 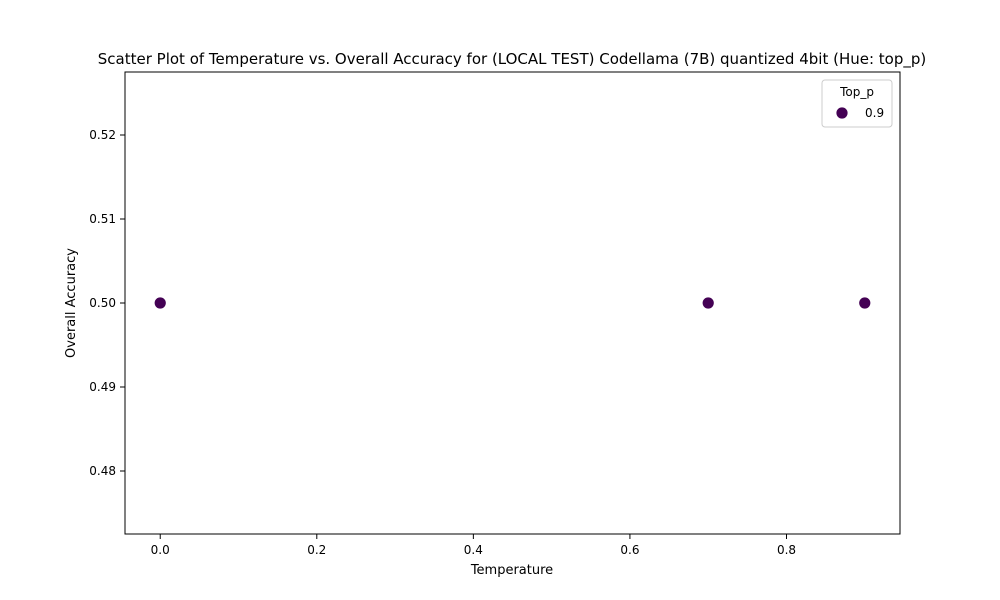 What do you see at coordinates (786, 550) in the screenshot?
I see `x-tick-label: 0.8` at bounding box center [786, 550].